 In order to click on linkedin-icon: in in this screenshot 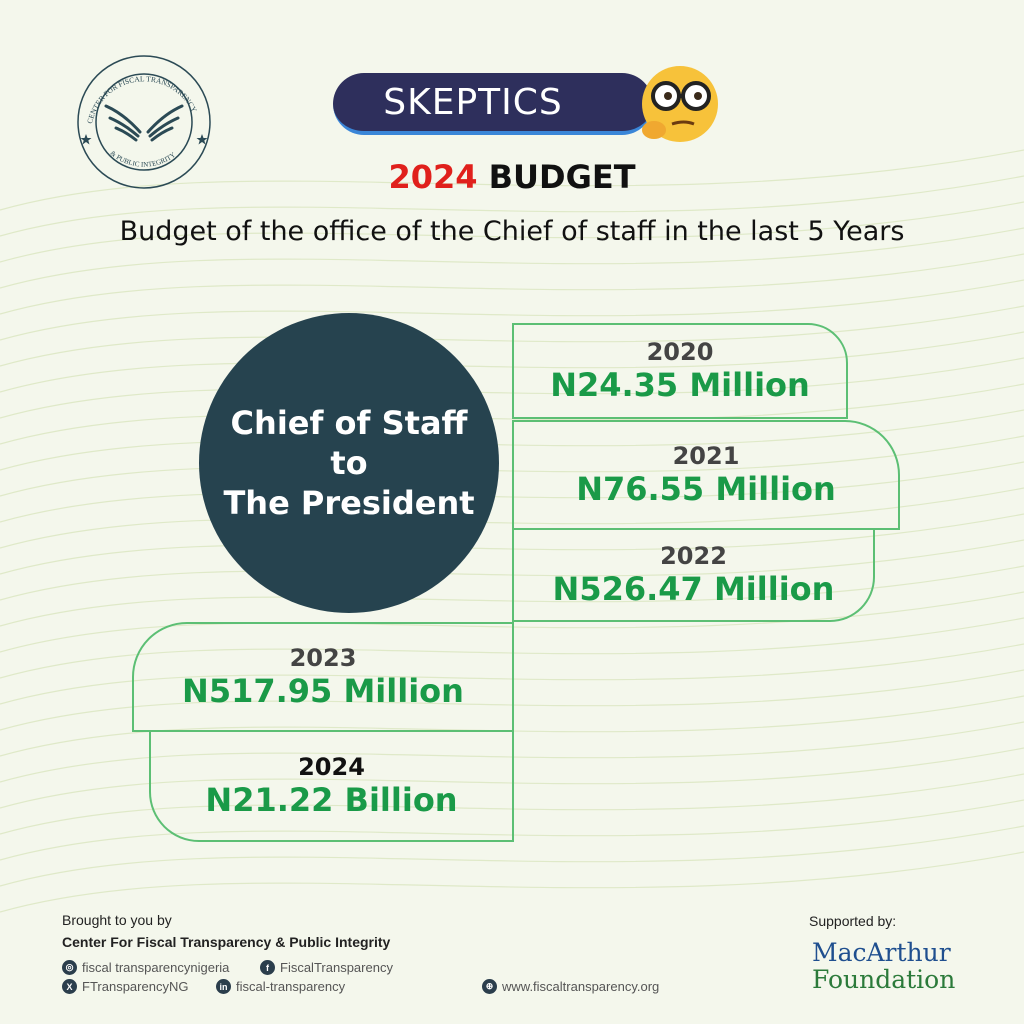, I will do `click(223, 986)`.